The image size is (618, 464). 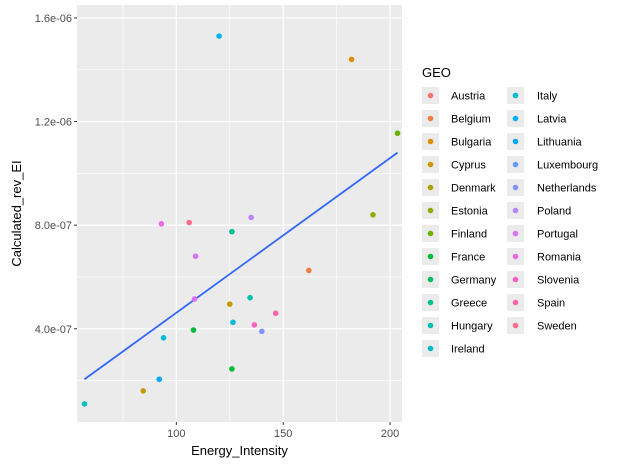 I want to click on legend-item: Poland, so click(x=539, y=210).